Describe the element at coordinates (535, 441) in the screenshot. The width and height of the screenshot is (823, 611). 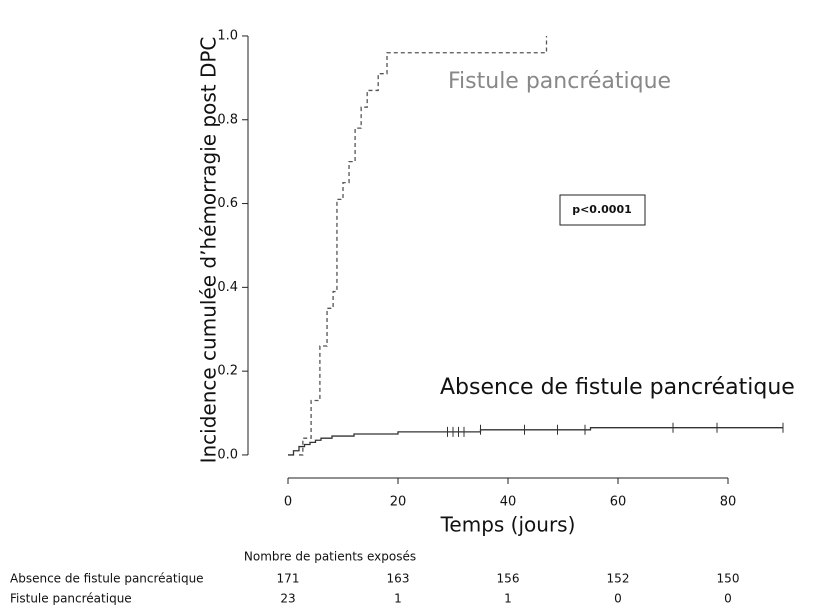
I see `step-line` at that location.